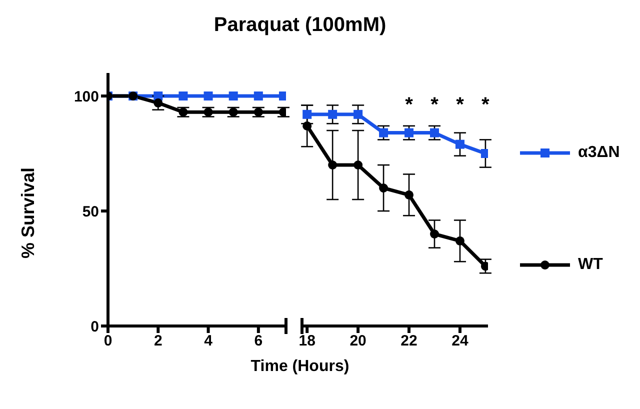 This screenshot has height=409, width=640. What do you see at coordinates (94, 327) in the screenshot?
I see `y-tick-label: 0` at bounding box center [94, 327].